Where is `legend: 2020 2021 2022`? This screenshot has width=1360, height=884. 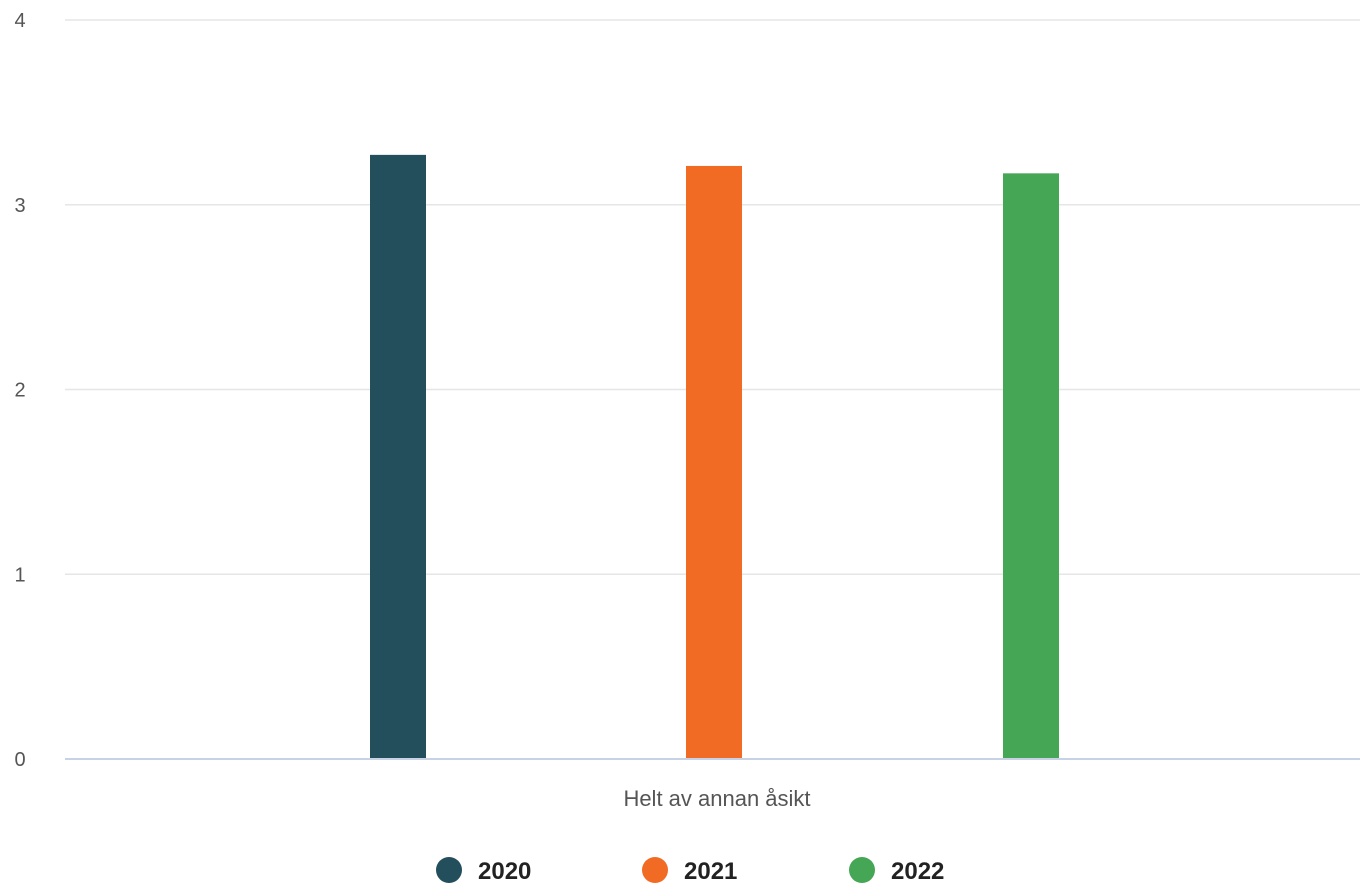
legend: 2020 2021 2022 is located at coordinates (690, 870).